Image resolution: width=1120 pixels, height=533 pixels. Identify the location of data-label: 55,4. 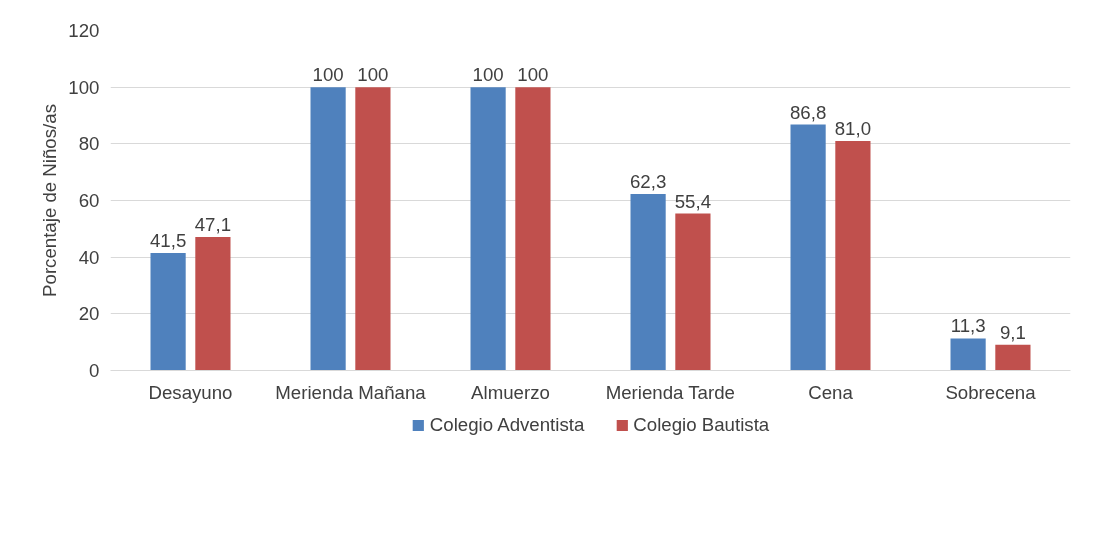
(693, 201).